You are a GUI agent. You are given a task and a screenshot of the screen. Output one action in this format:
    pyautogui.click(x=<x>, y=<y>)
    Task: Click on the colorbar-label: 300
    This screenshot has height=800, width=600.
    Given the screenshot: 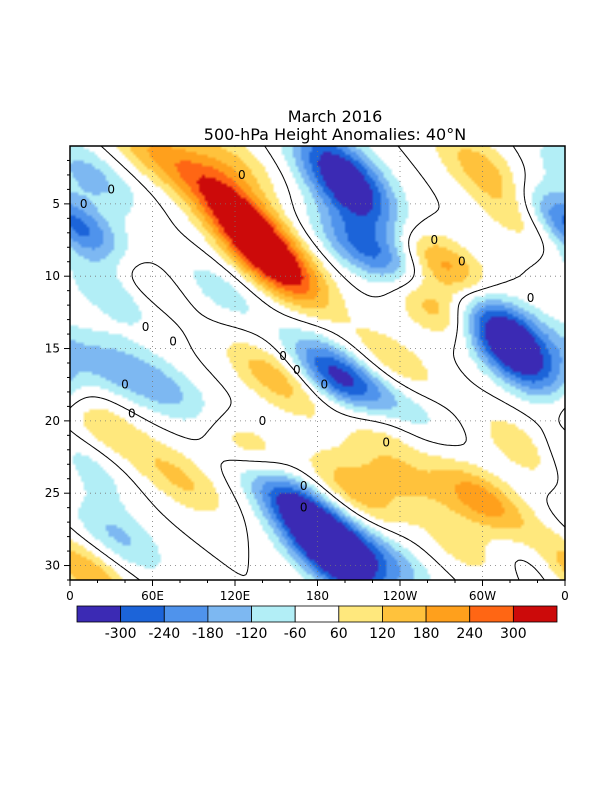 What is the action you would take?
    pyautogui.click(x=513, y=634)
    